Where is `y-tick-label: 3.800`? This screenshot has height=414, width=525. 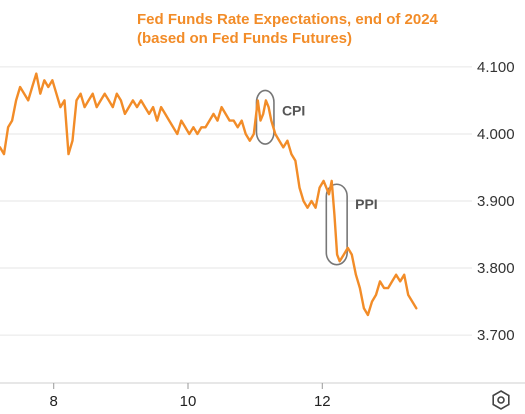
y-tick-label: 3.800 is located at coordinates (496, 268).